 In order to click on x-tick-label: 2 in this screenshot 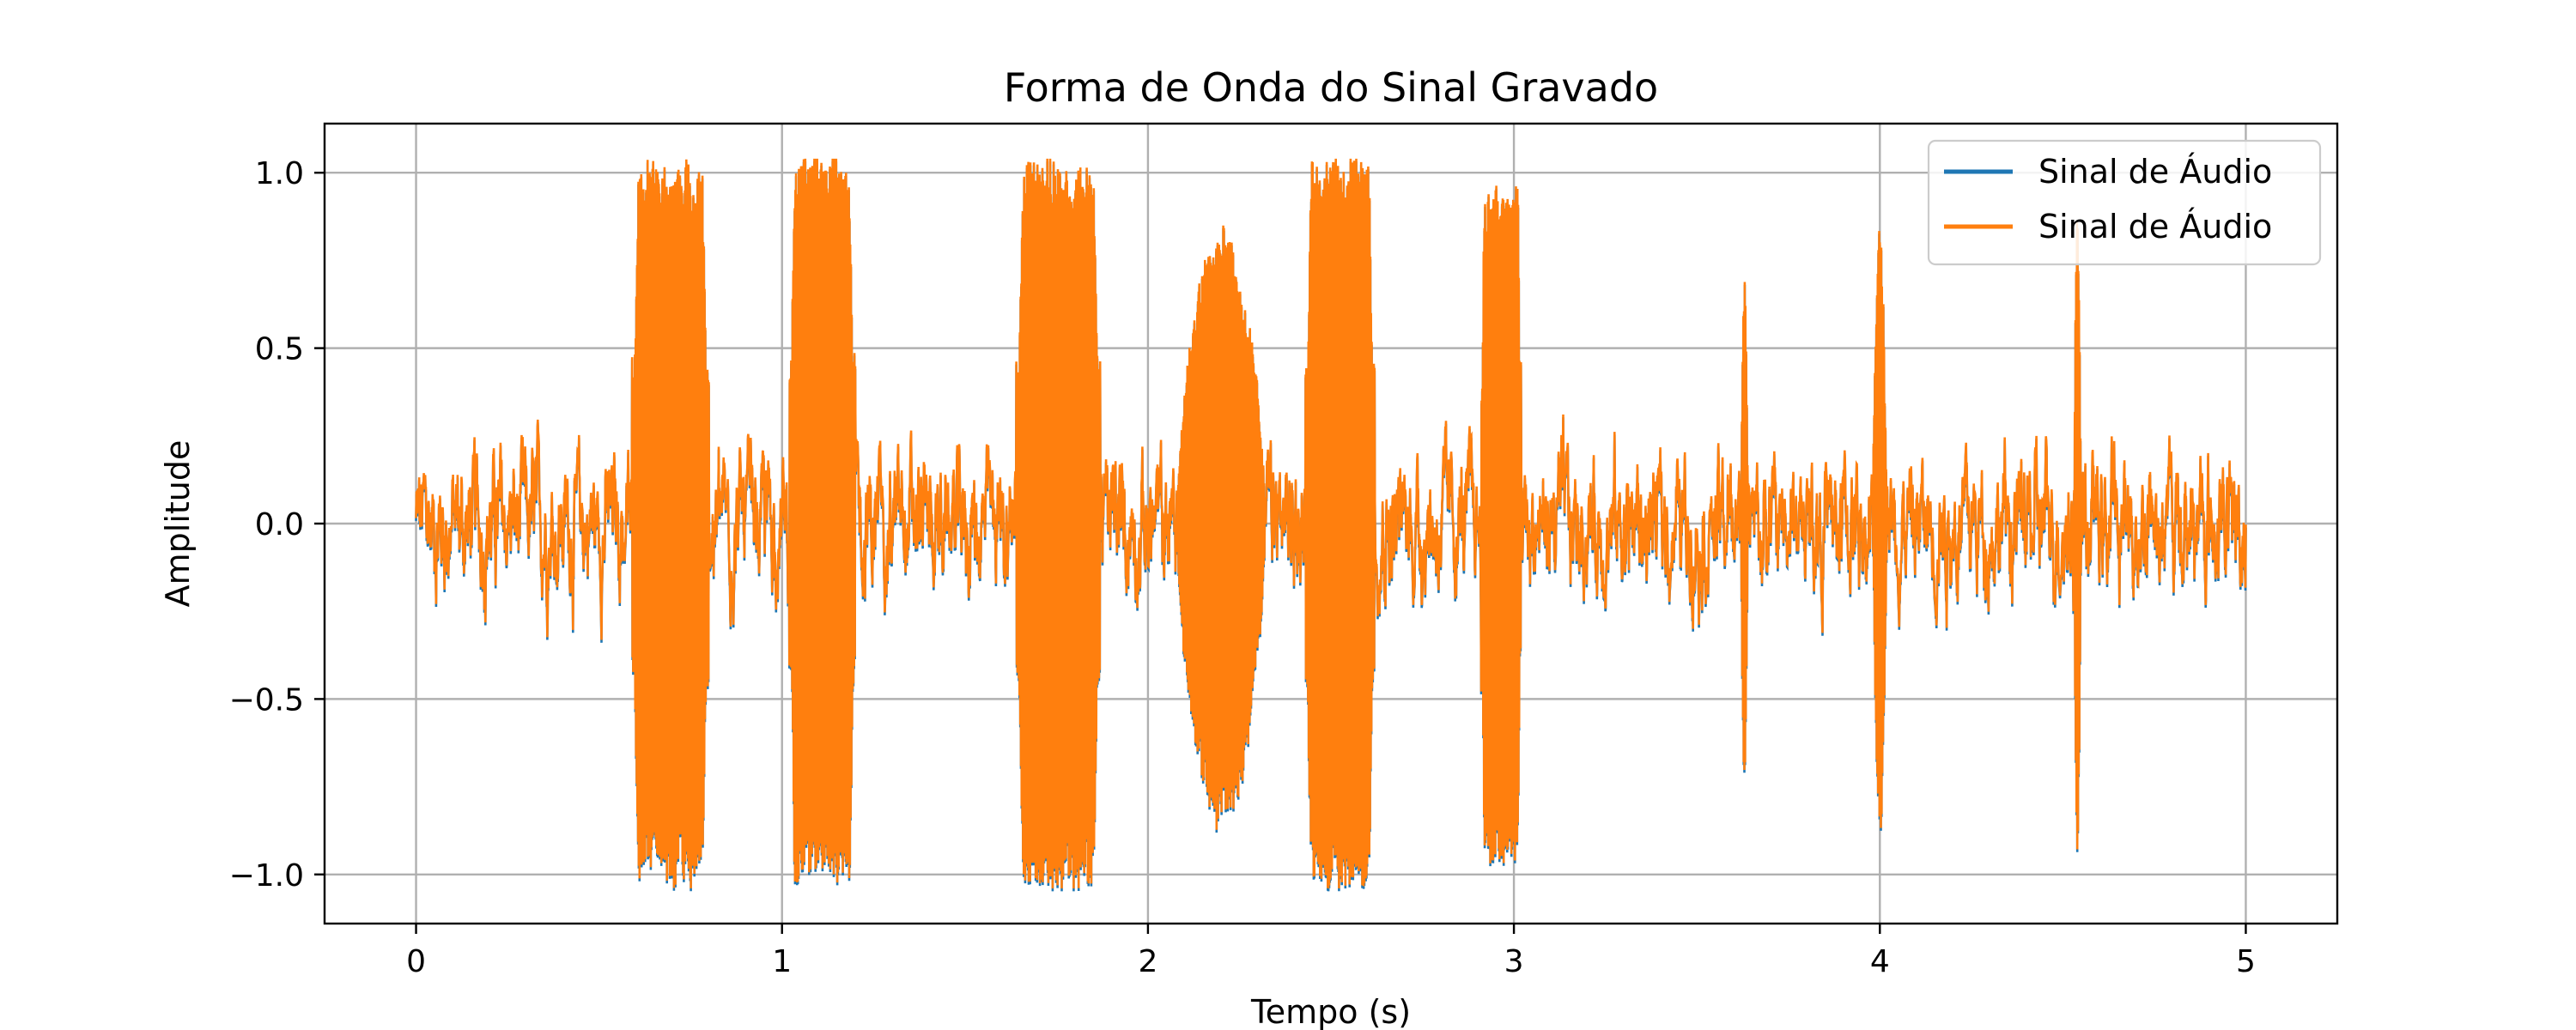, I will do `click(1147, 961)`.